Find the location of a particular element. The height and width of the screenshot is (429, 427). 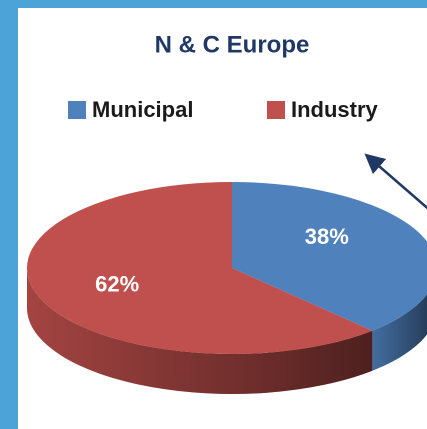

data-label: 62% is located at coordinates (117, 284).